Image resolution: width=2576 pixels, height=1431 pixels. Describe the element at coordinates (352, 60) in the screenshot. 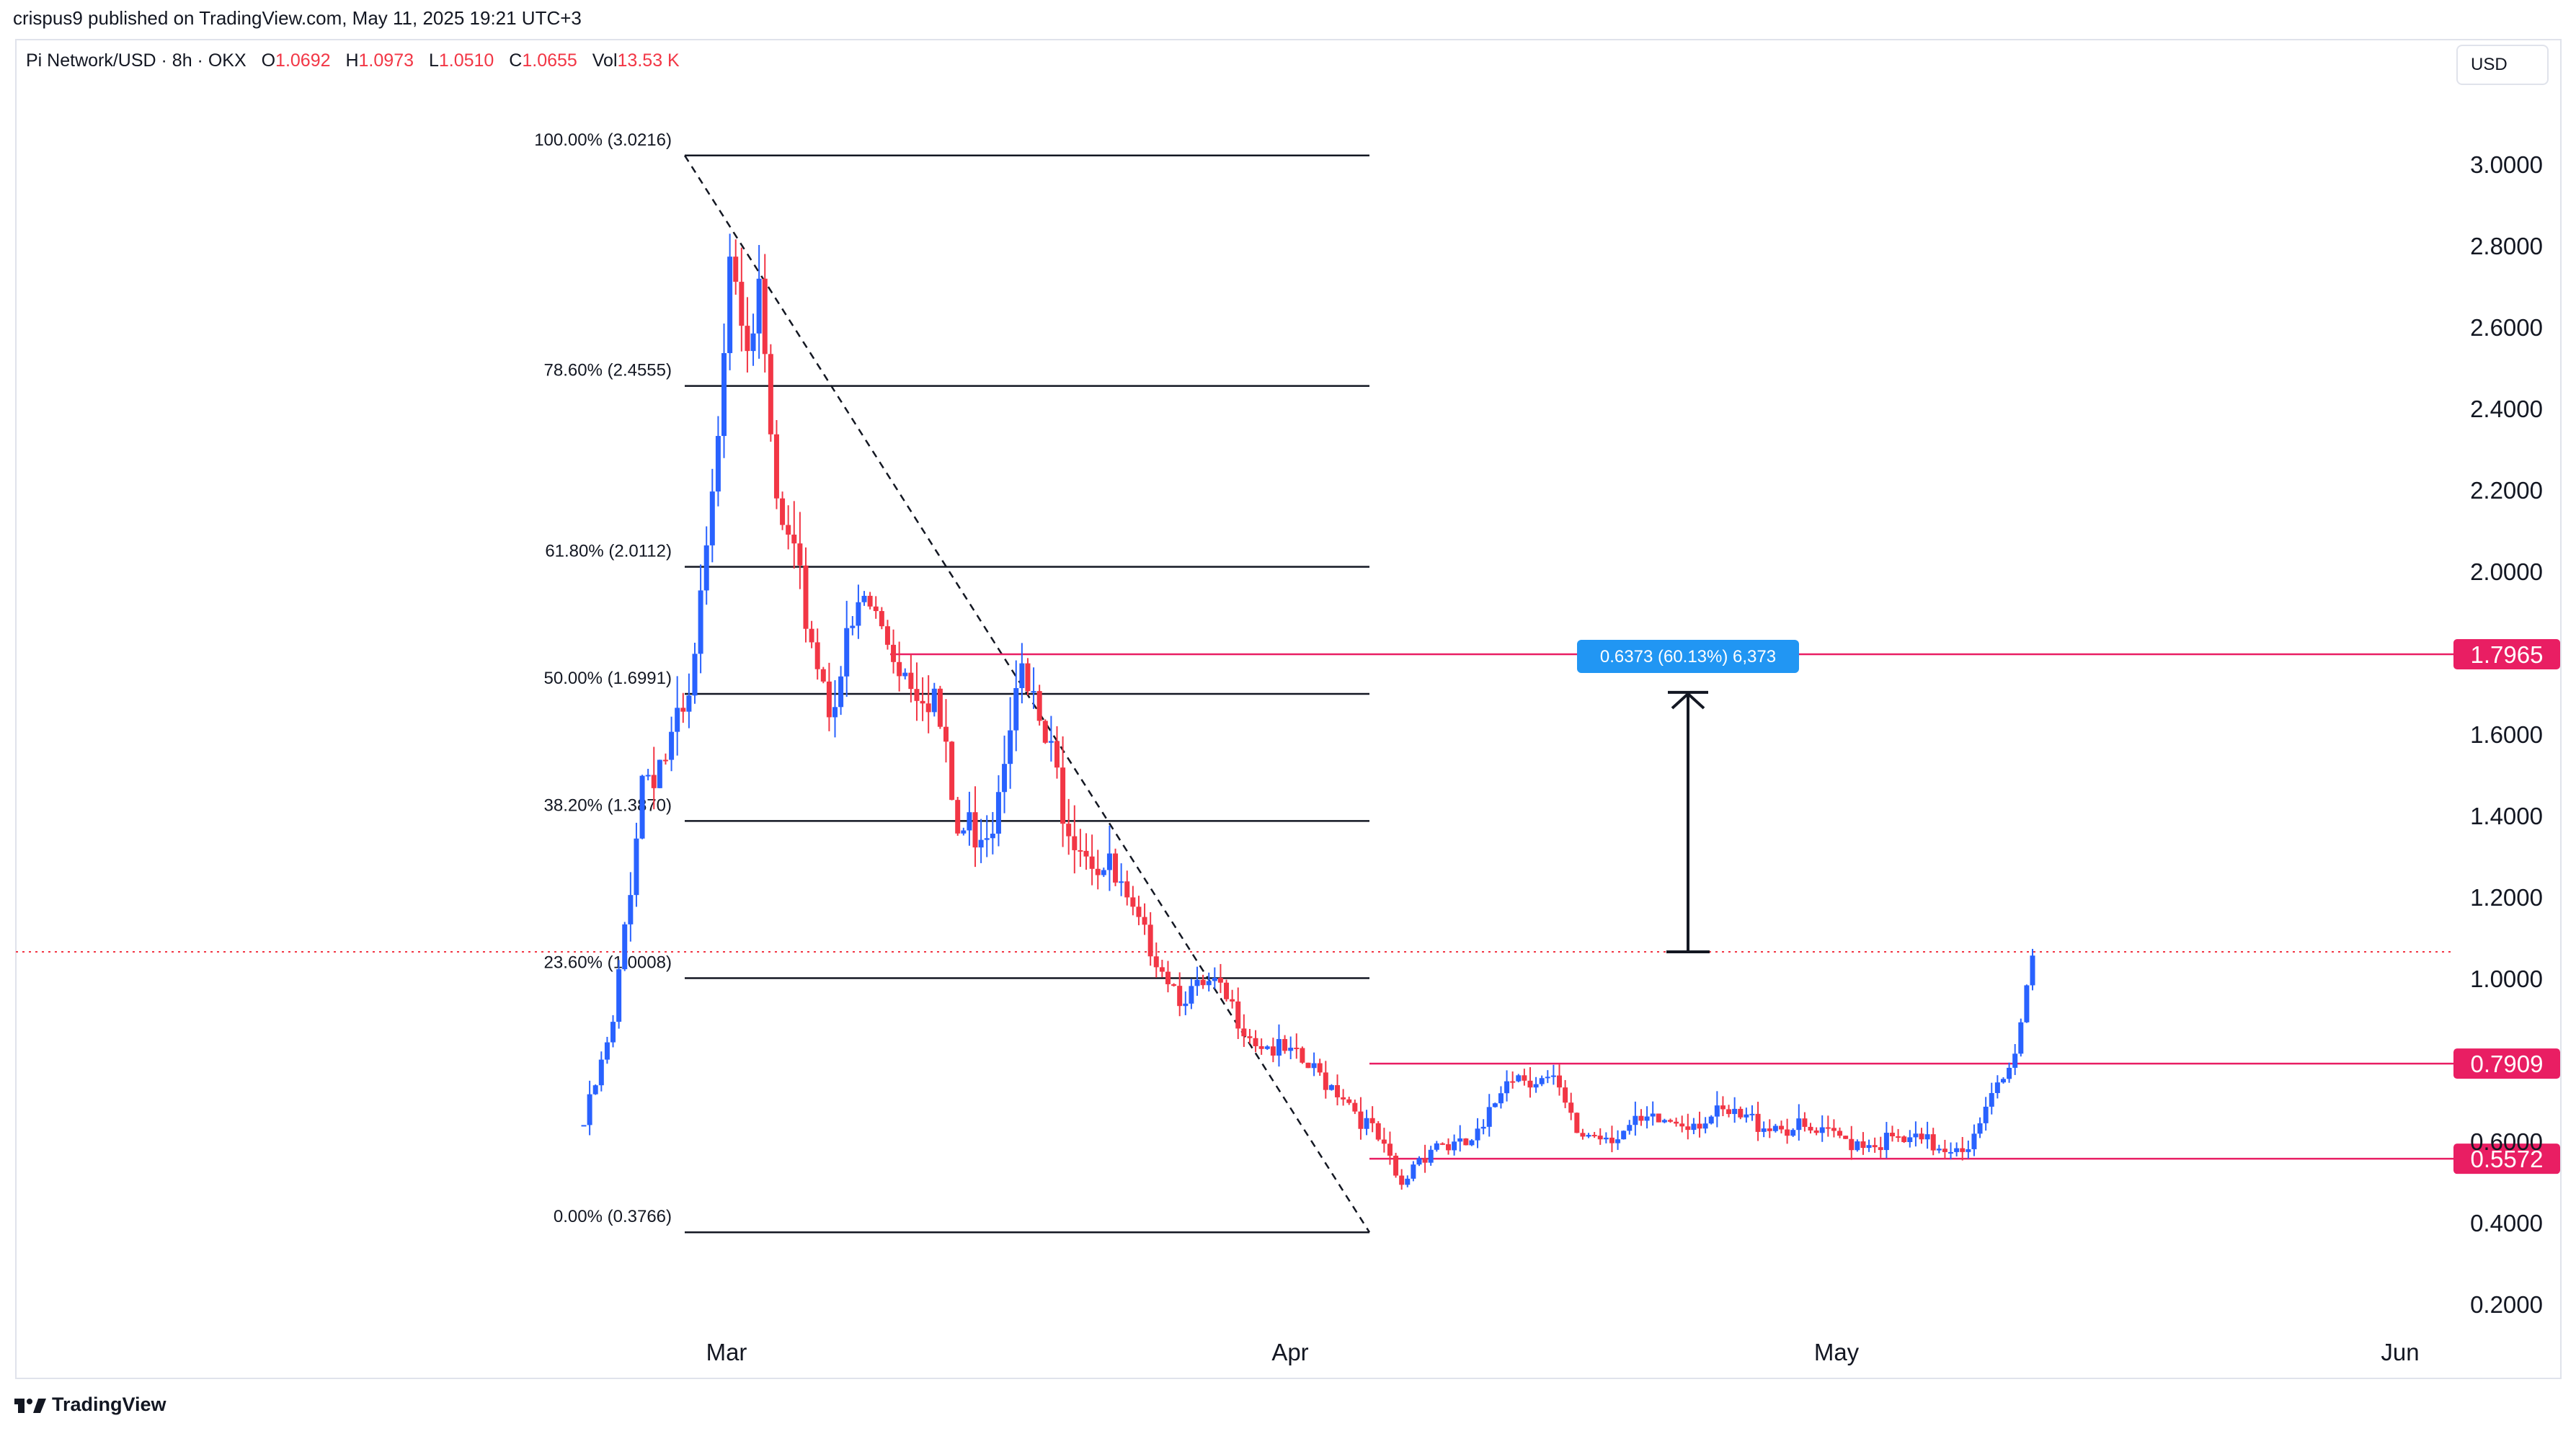

I see `high-label: H` at that location.